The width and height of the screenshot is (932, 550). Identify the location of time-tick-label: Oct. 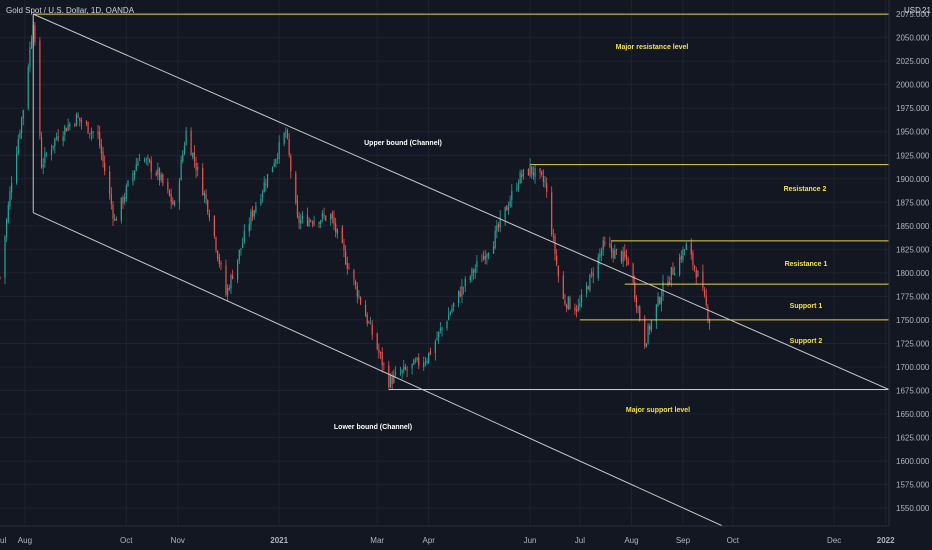
(126, 540).